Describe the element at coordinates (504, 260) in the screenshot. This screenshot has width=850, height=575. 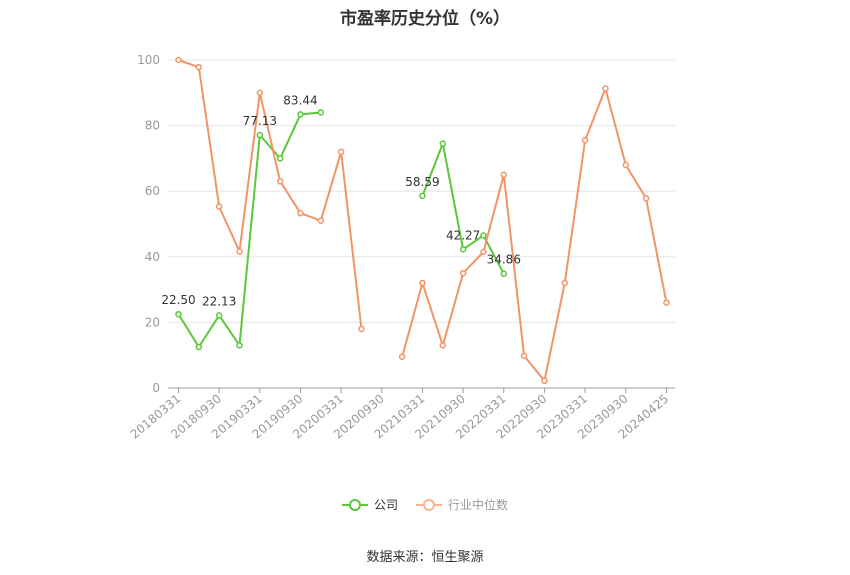
I see `data-label: 34.86` at that location.